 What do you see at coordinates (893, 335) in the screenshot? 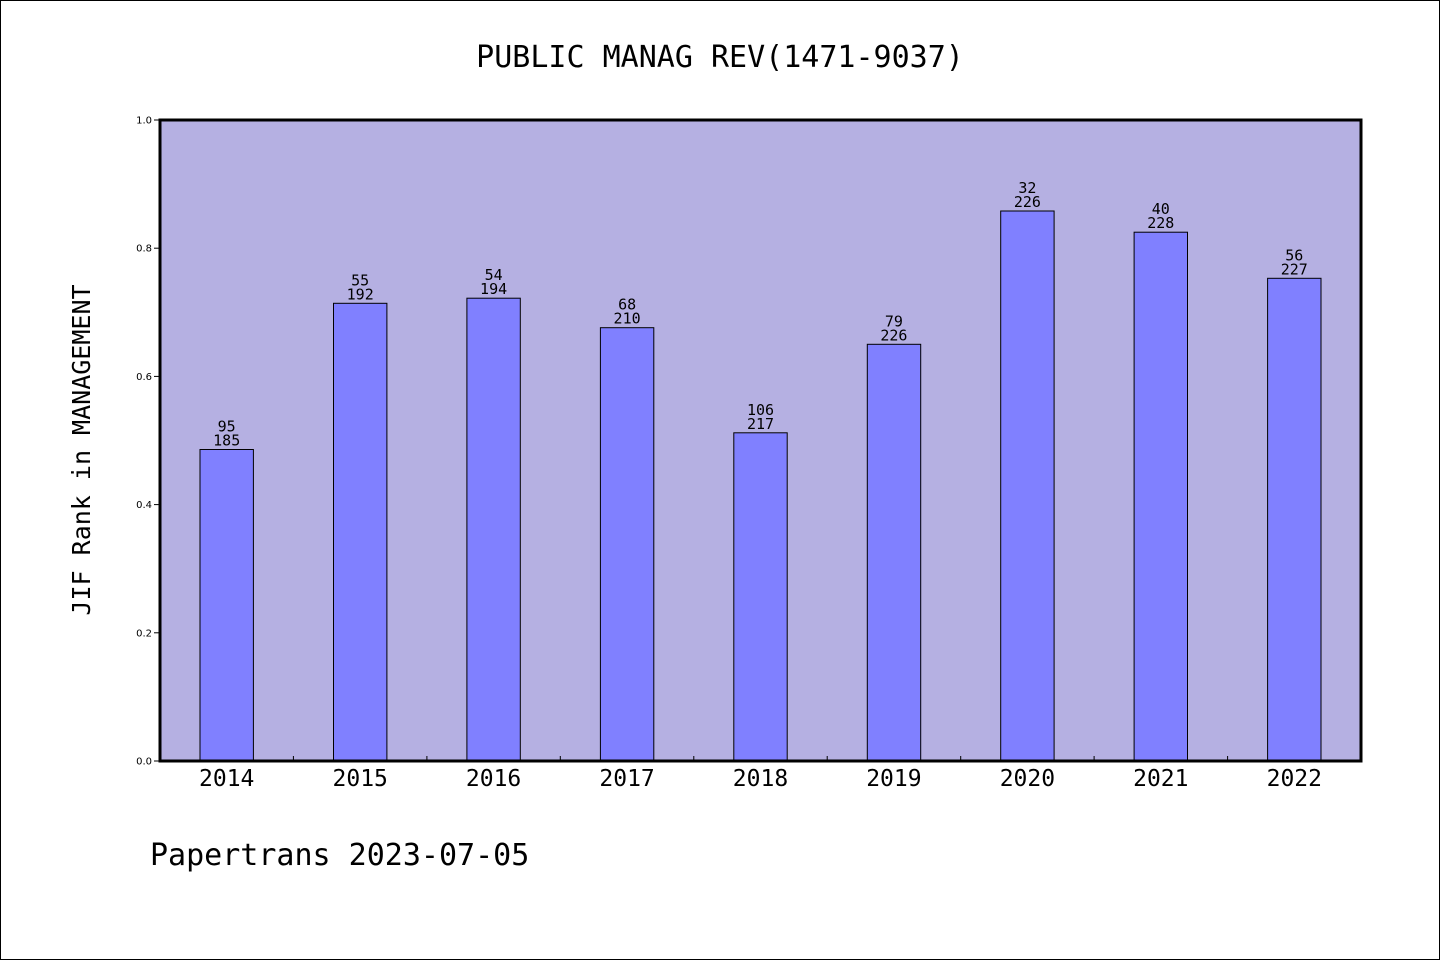
I see `bar-total-label-2019: 226` at bounding box center [893, 335].